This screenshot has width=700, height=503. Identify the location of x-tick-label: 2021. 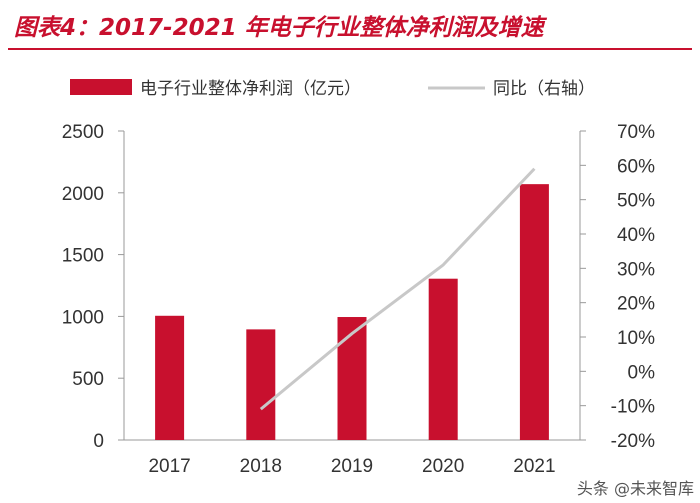
(534, 466).